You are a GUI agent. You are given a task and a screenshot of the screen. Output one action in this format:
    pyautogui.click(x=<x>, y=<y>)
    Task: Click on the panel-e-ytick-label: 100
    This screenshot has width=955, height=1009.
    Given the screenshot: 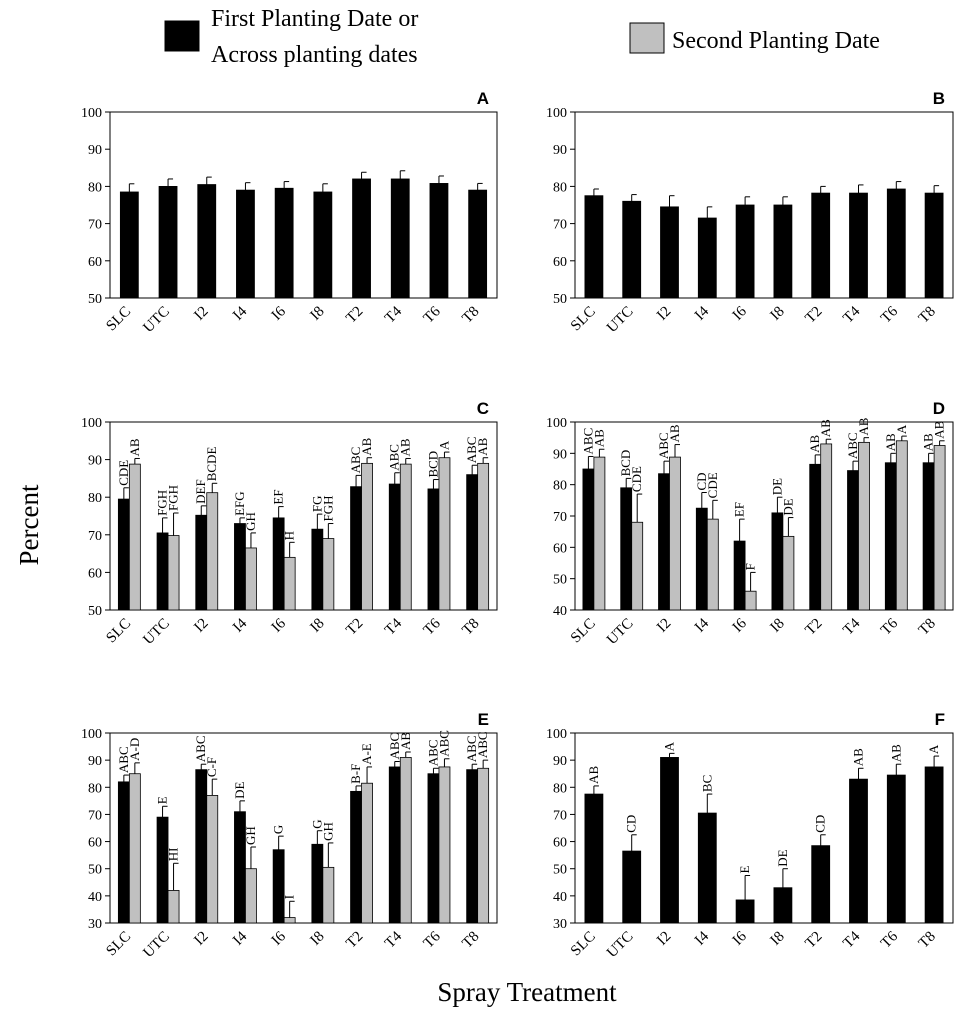 What is the action you would take?
    pyautogui.click(x=91, y=734)
    